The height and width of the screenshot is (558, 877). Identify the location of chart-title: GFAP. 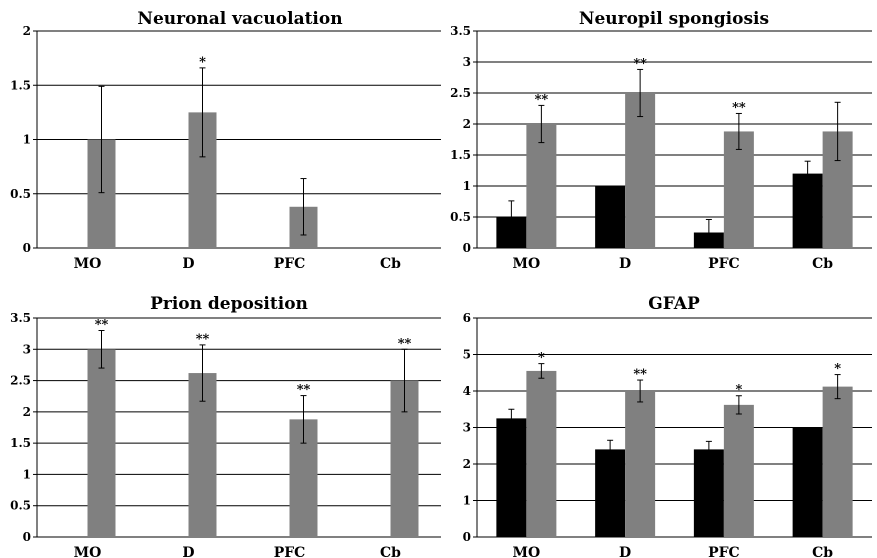
(674, 304).